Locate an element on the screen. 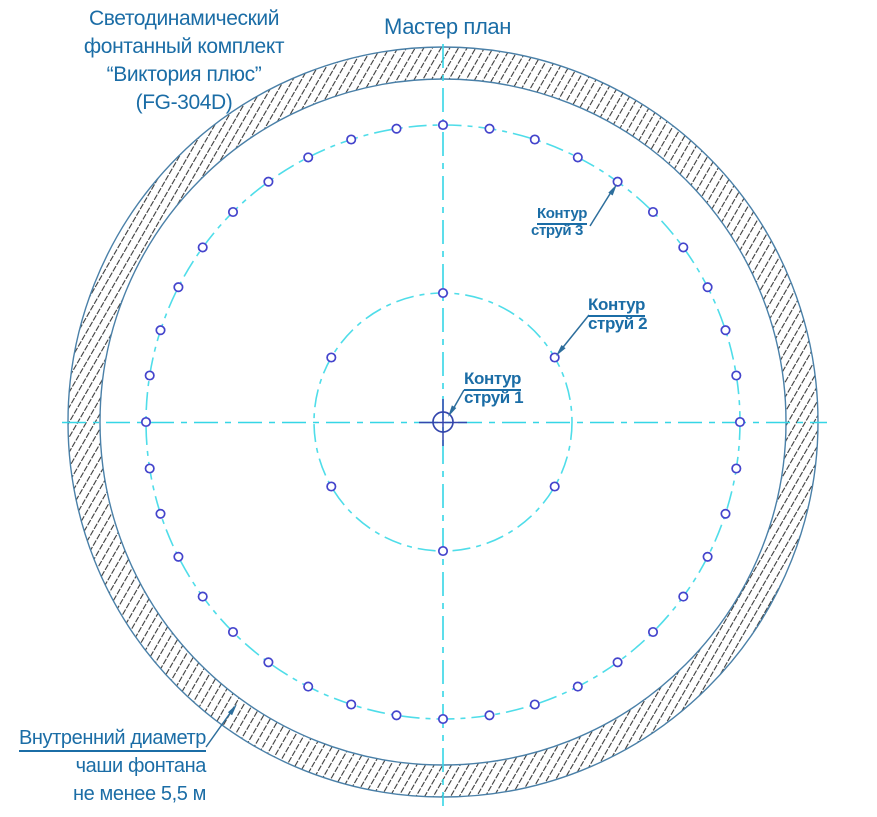 Image resolution: width=877 pixels, height=817 pixels. page-title: Мастер план is located at coordinates (447, 26).